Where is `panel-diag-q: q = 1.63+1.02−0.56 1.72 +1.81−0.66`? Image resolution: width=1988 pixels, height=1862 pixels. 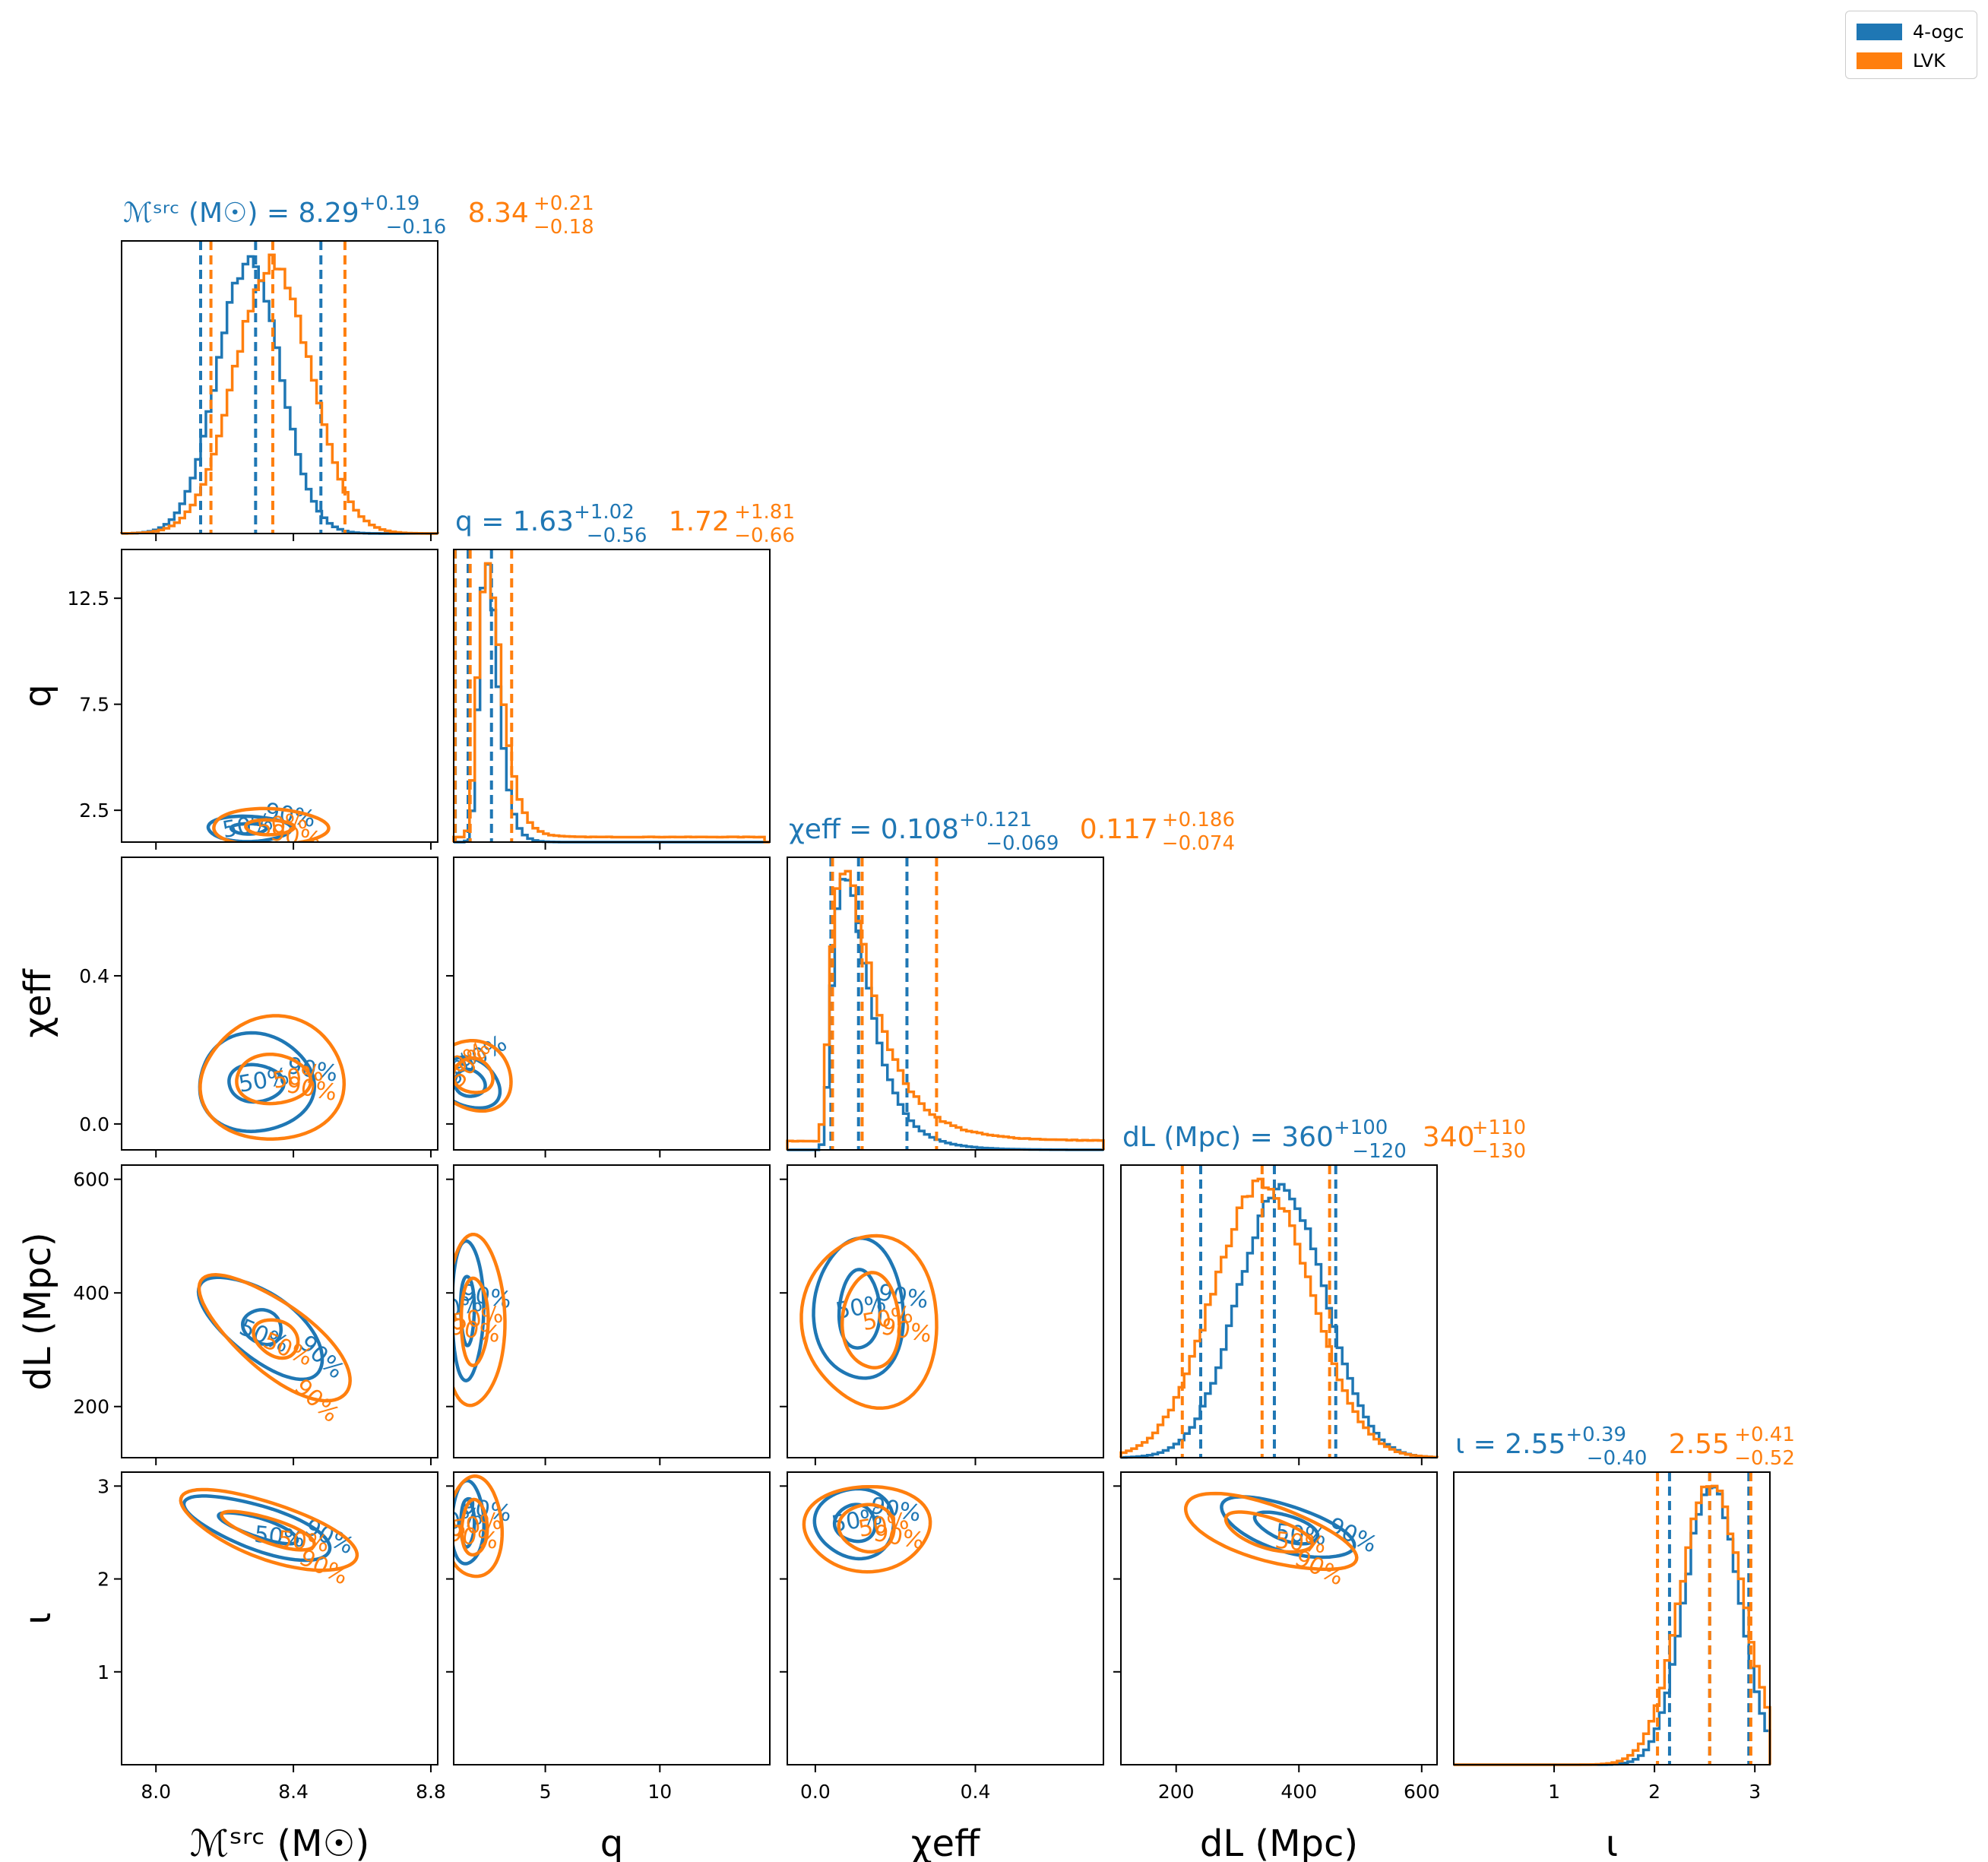 panel-diag-q: q = 1.63+1.02−0.56 1.72 +1.81−0.66 is located at coordinates (623, 673).